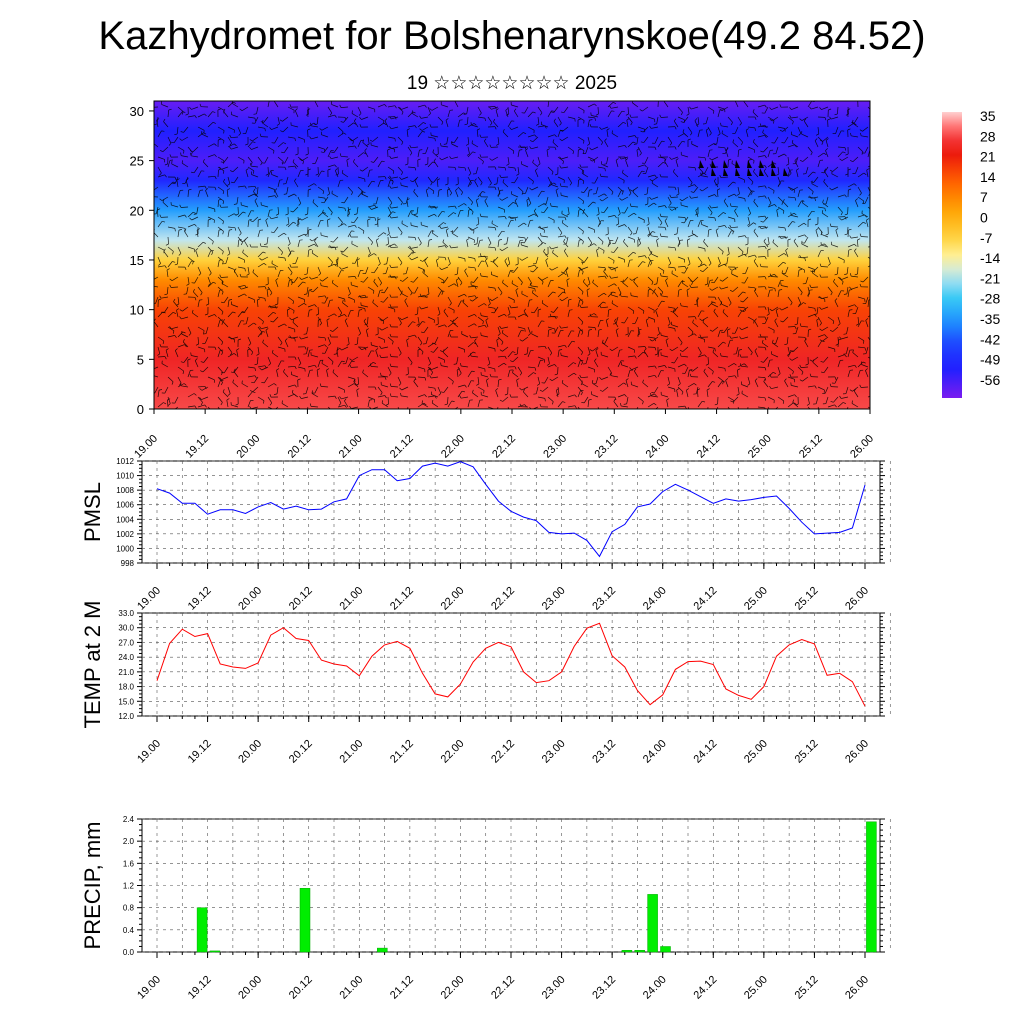  I want to click on temp-series-line, so click(511, 664).